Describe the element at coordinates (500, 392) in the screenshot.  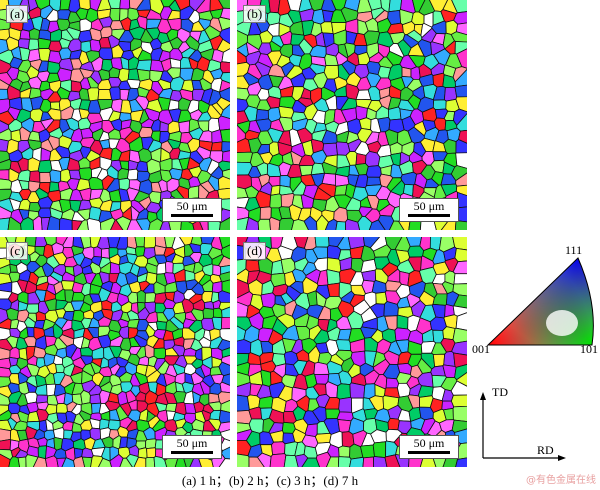
I see `td-axis-label: TD` at that location.